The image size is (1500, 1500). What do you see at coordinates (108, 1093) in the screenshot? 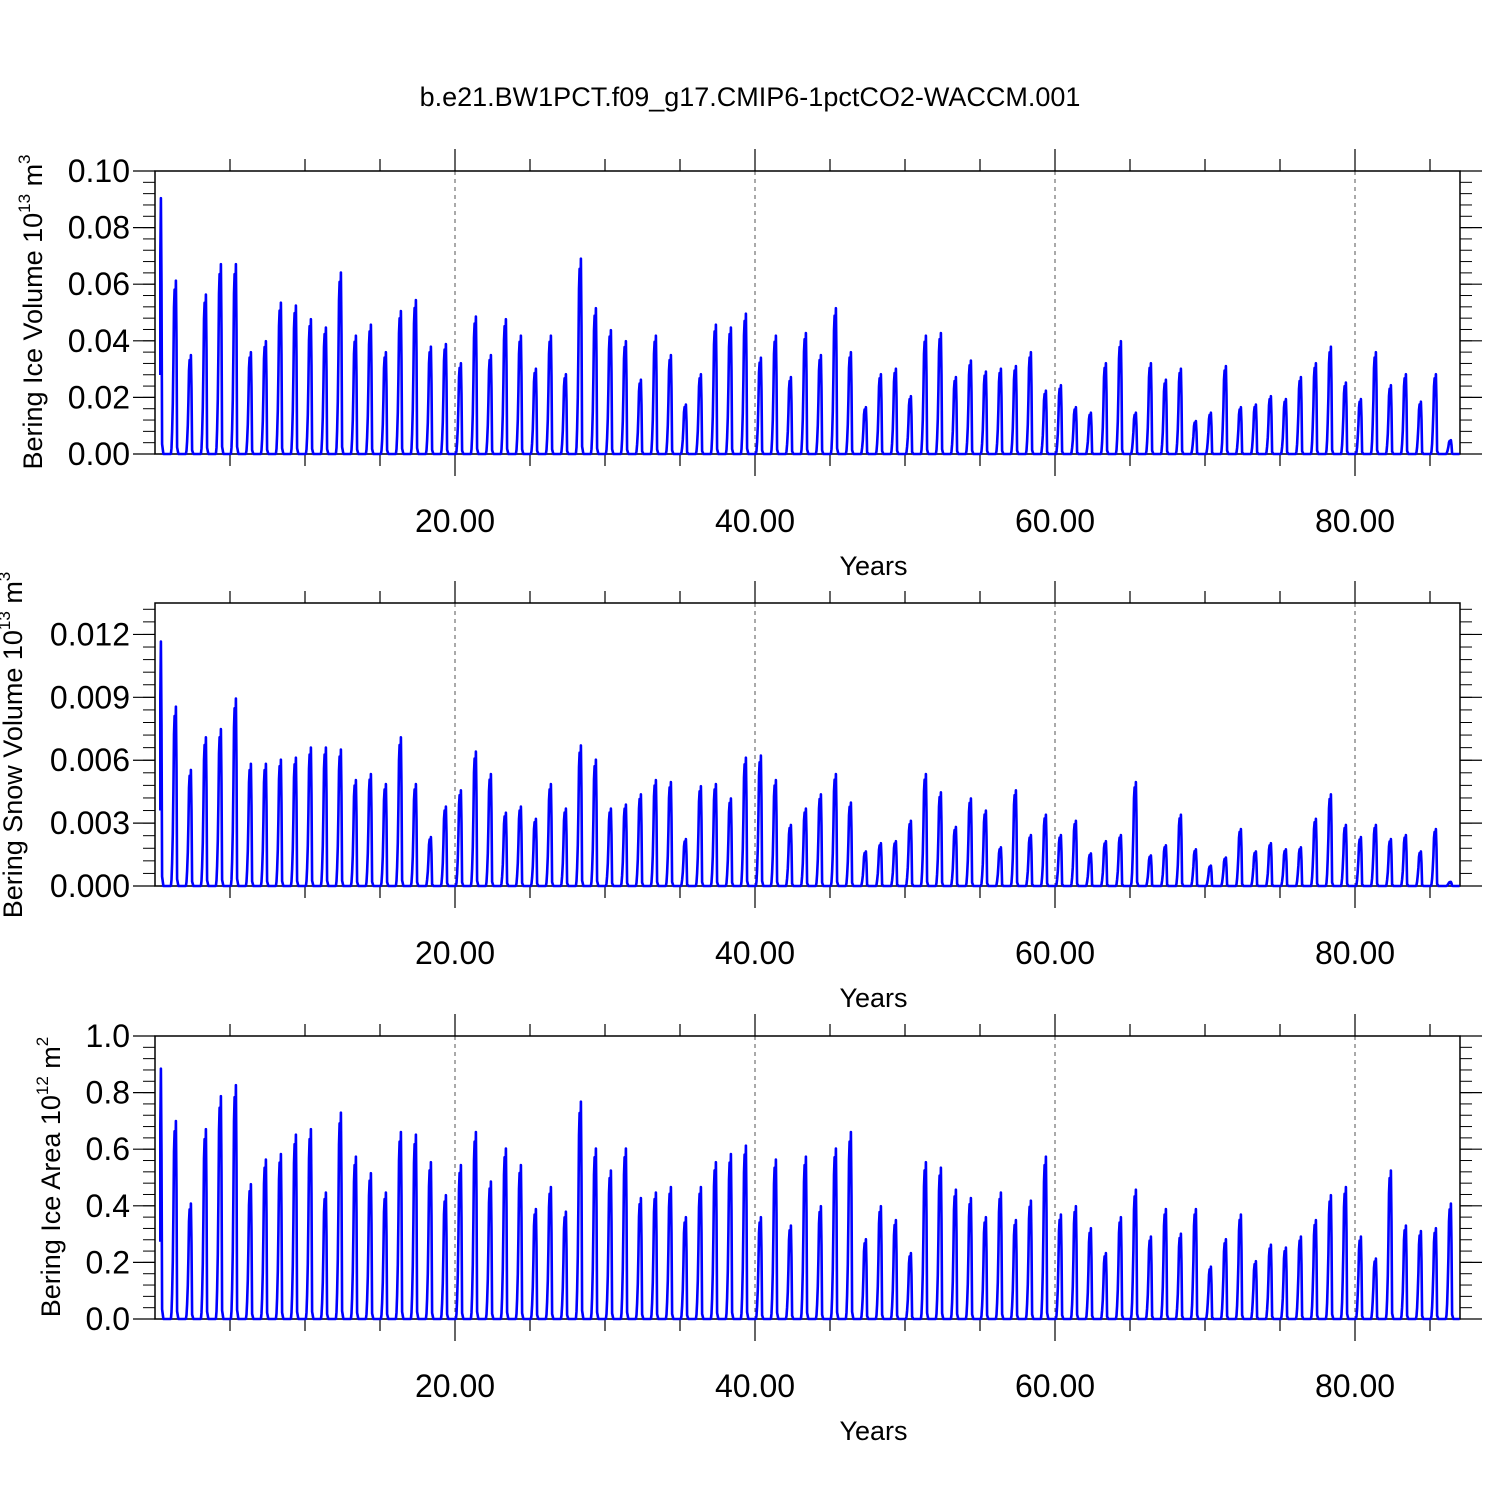
I see `y-tick-label: 0.8` at bounding box center [108, 1093].